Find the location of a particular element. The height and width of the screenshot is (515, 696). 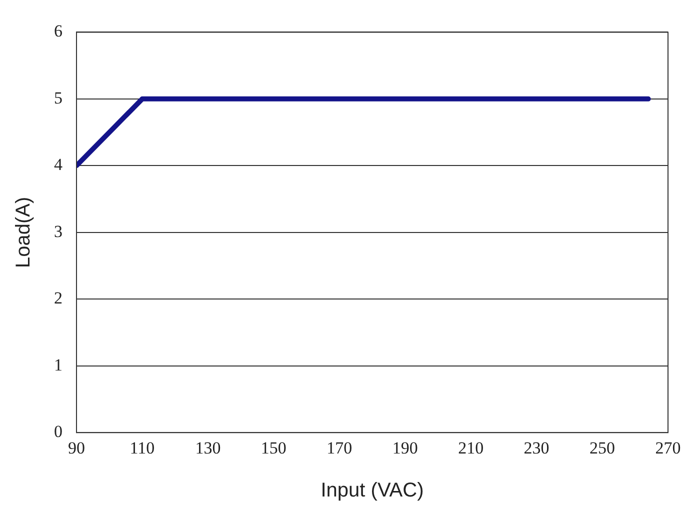

y-tick-label: 5 is located at coordinates (58, 98).